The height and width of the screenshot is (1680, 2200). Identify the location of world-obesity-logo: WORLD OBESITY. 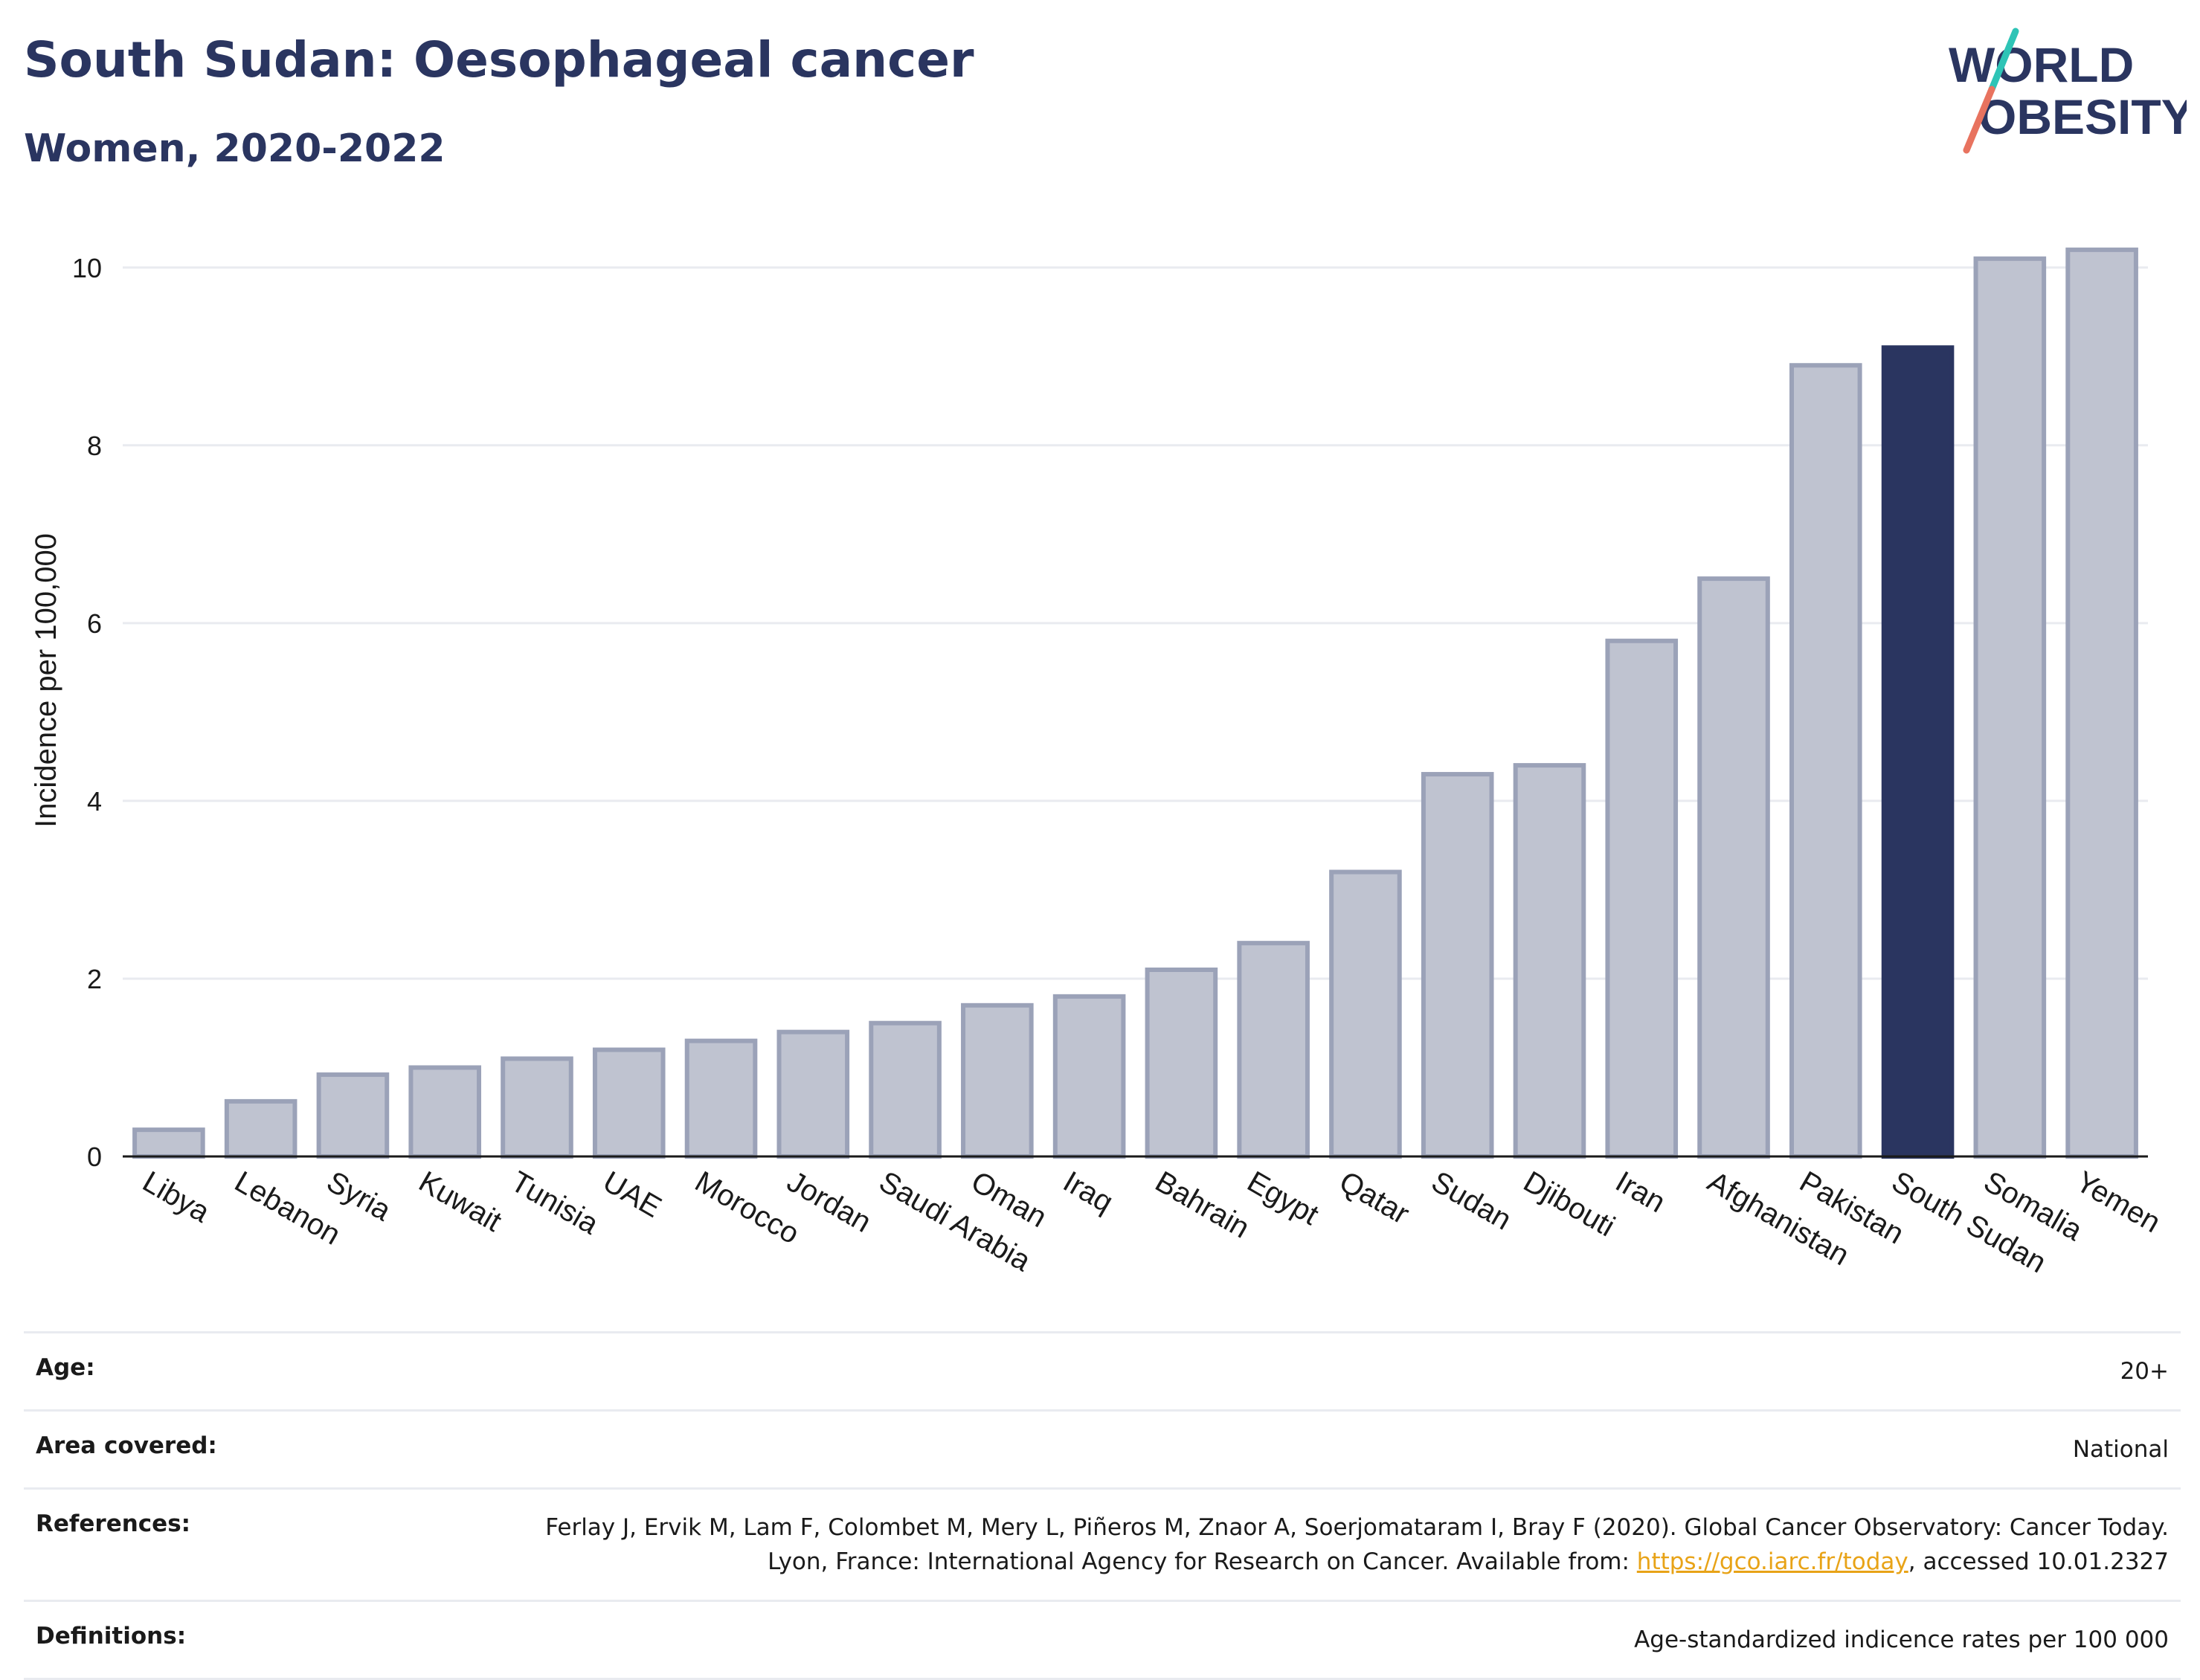
(2068, 91).